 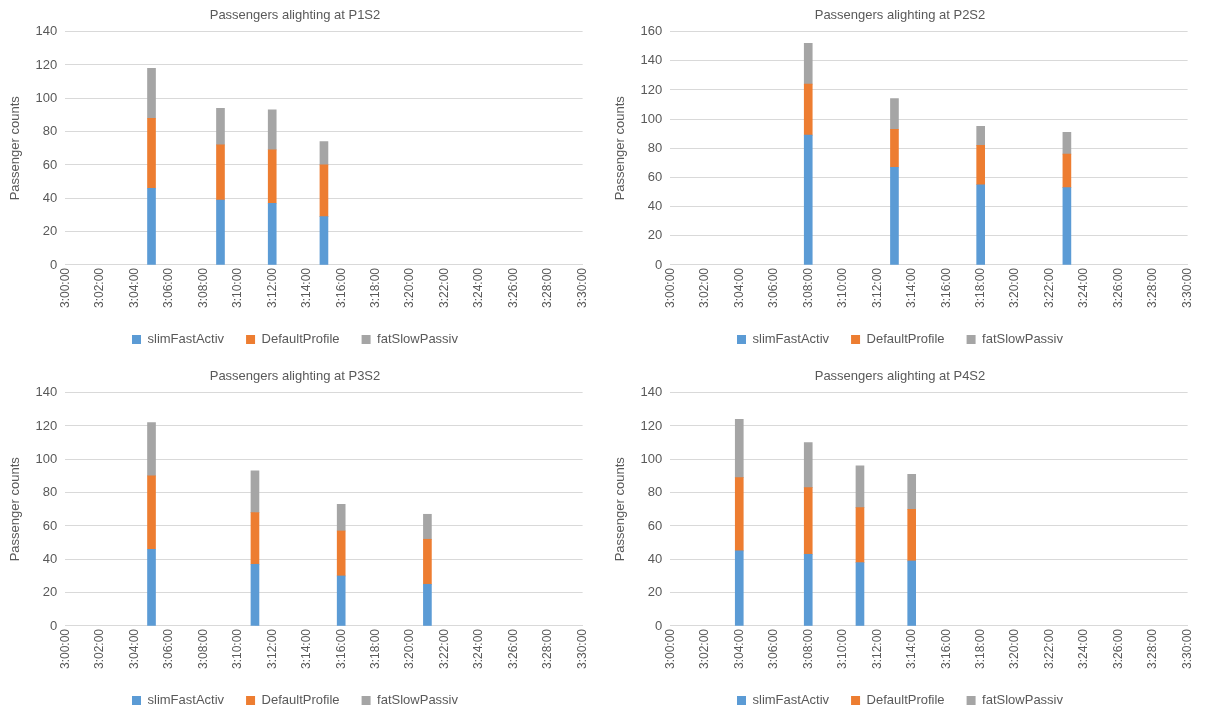 What do you see at coordinates (791, 339) in the screenshot?
I see `legend-label: slimFastActiv` at bounding box center [791, 339].